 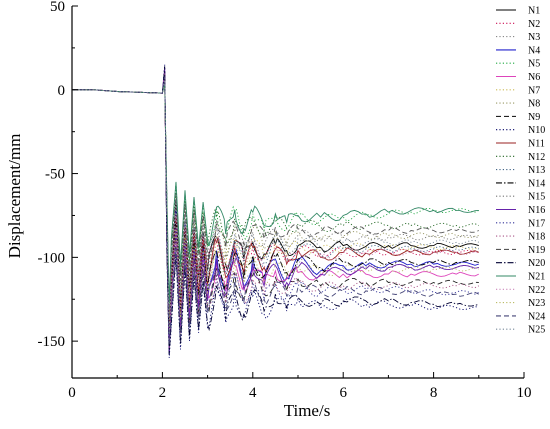 I want to click on legend-label-n16: N16, so click(x=536, y=210).